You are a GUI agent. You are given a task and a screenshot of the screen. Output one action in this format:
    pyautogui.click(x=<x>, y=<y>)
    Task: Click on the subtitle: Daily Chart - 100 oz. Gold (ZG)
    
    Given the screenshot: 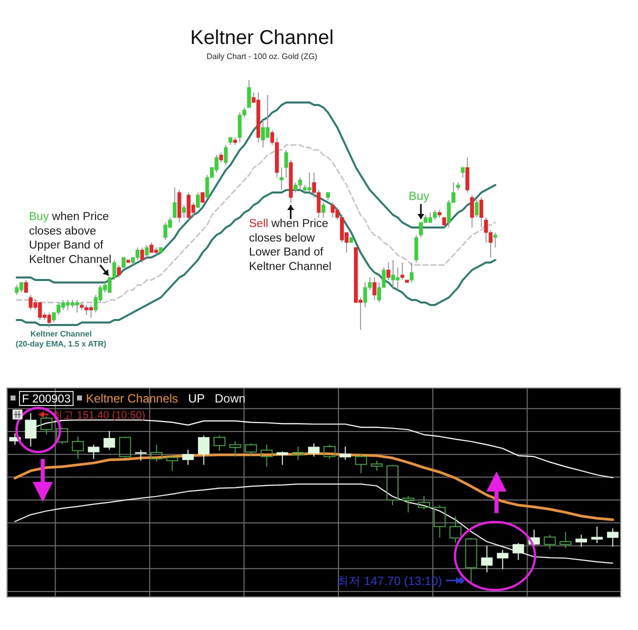 What is the action you would take?
    pyautogui.click(x=262, y=56)
    